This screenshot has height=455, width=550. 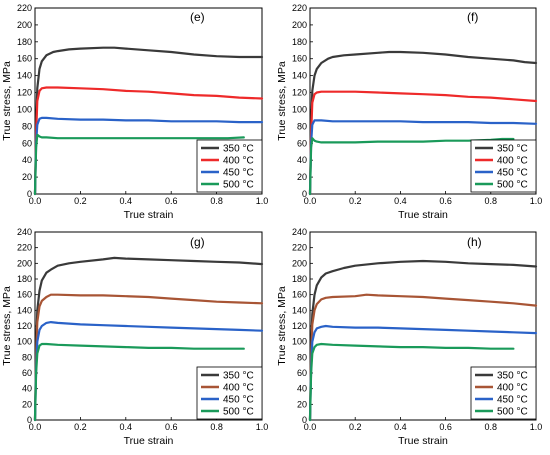 What do you see at coordinates (197, 242) in the screenshot?
I see `panel-label: (g)` at bounding box center [197, 242].